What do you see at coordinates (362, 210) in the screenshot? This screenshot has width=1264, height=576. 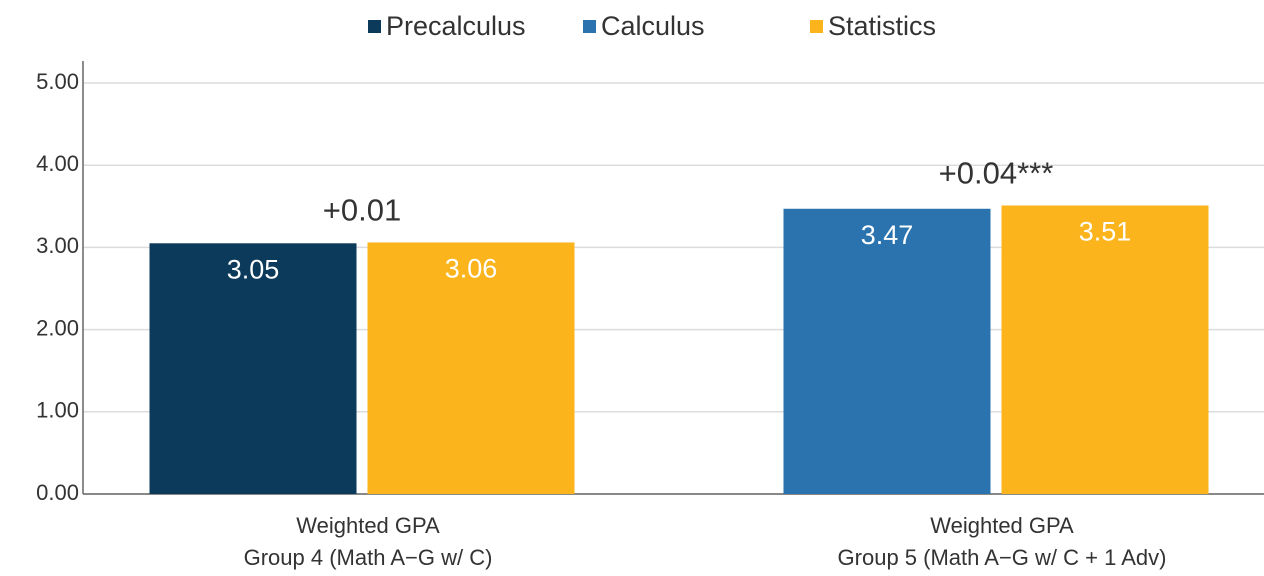 I see `annotation: +0.01` at bounding box center [362, 210].